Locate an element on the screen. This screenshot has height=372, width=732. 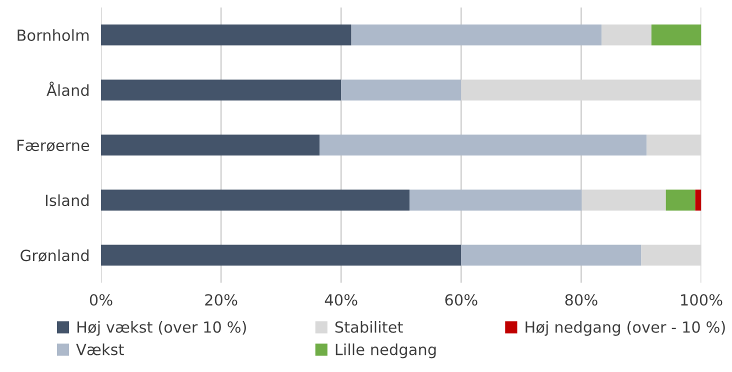
x-tick-label: 0% is located at coordinates (101, 300).